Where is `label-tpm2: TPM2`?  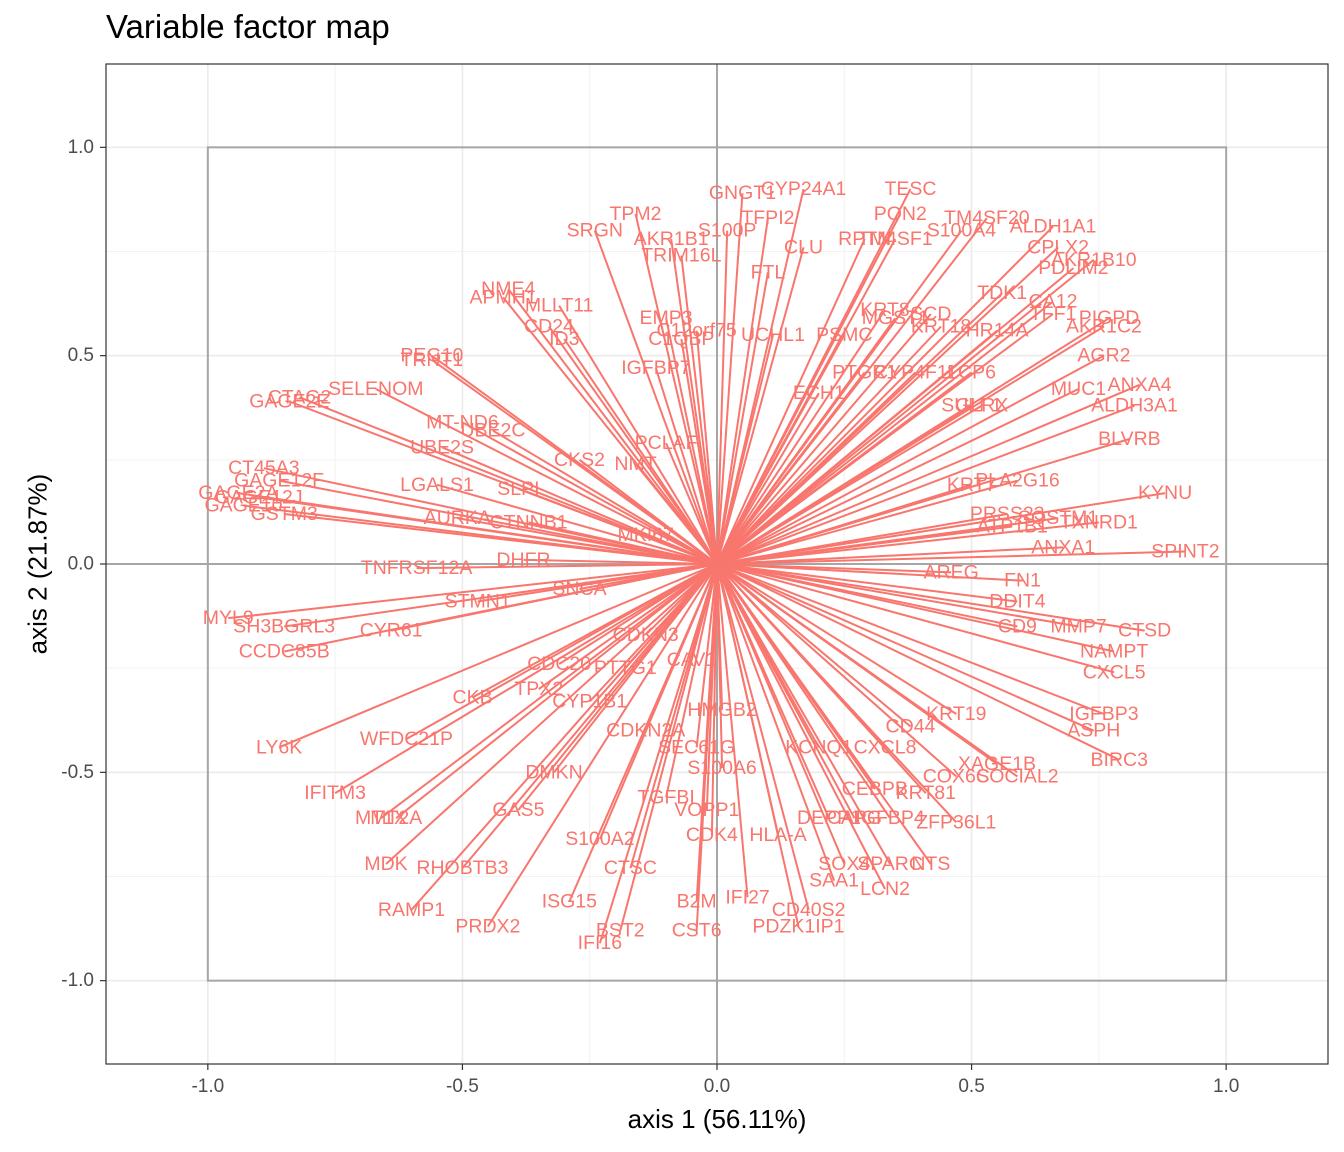
label-tpm2: TPM2 is located at coordinates (636, 214).